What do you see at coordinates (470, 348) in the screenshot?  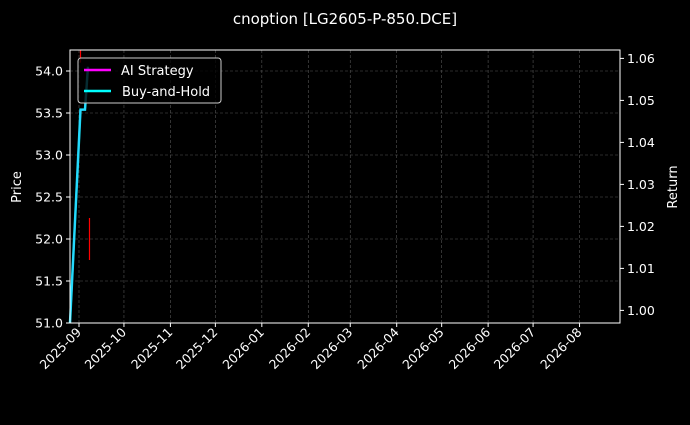 I see `x-tick-label: 2026-06` at bounding box center [470, 348].